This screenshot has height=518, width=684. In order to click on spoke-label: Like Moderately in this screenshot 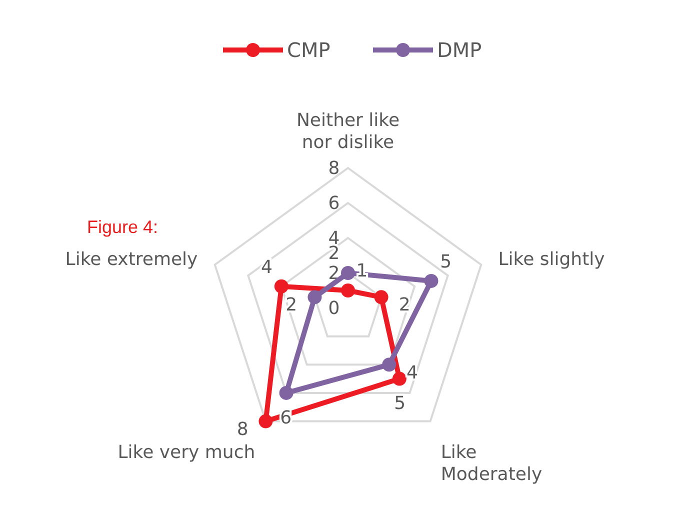, I will do `click(491, 463)`.